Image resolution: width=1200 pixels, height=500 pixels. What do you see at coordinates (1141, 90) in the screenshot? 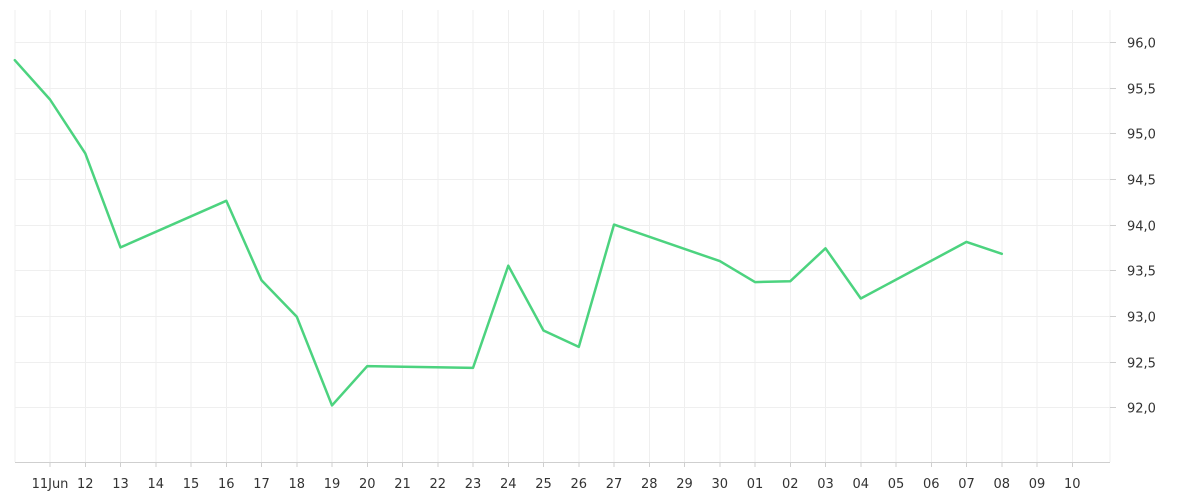
I see `y-tick-label: 95,5` at bounding box center [1141, 90].